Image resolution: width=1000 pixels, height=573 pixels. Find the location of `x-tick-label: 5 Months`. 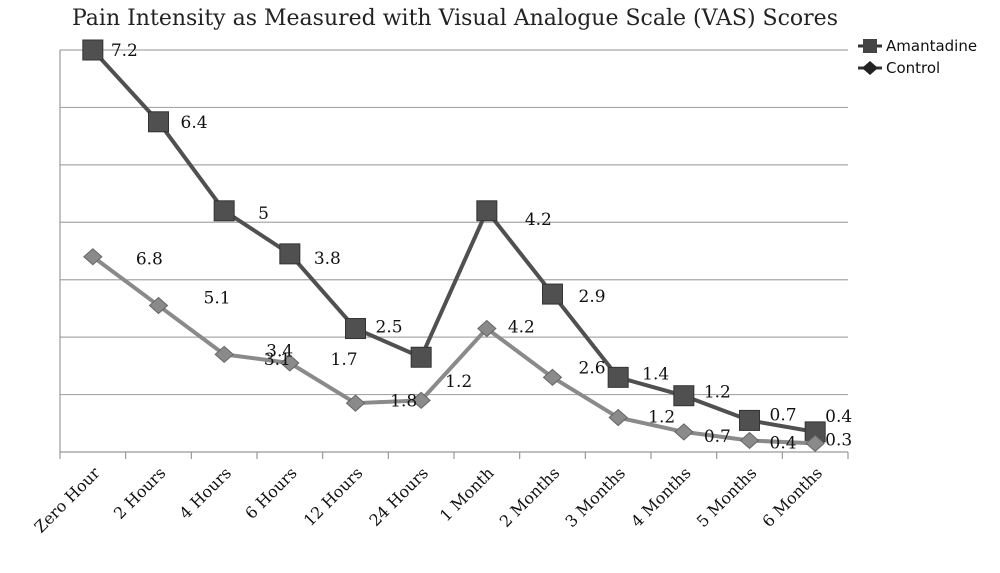

x-tick-label: 5 Months is located at coordinates (727, 497).